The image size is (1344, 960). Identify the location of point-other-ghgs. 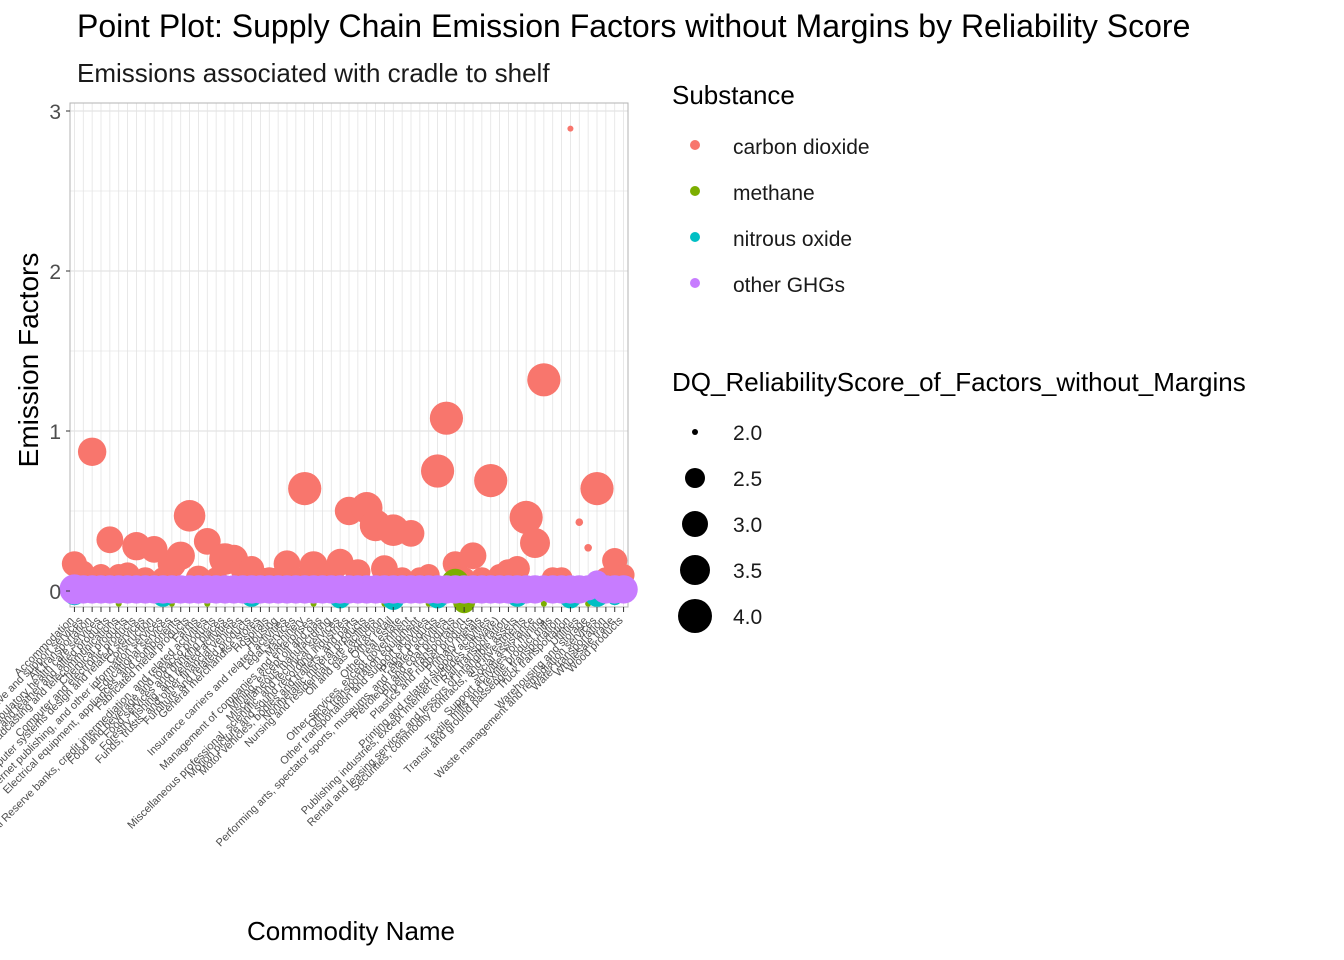
(623, 589).